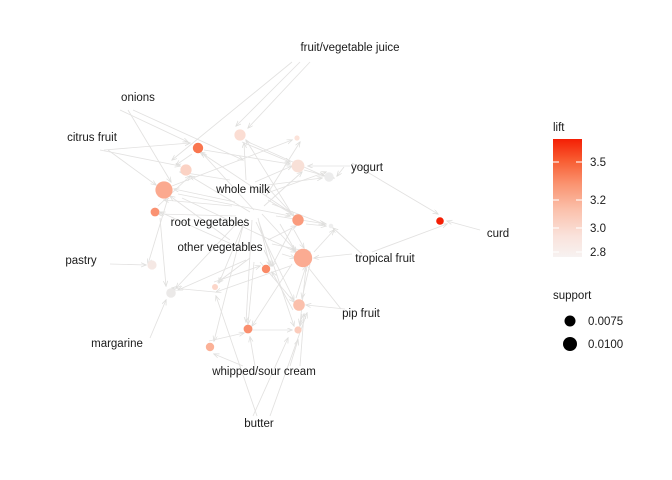 This screenshot has width=672, height=480. Describe the element at coordinates (593, 333) in the screenshot. I see `legend-support-items: 0.0075 0.0100` at that location.